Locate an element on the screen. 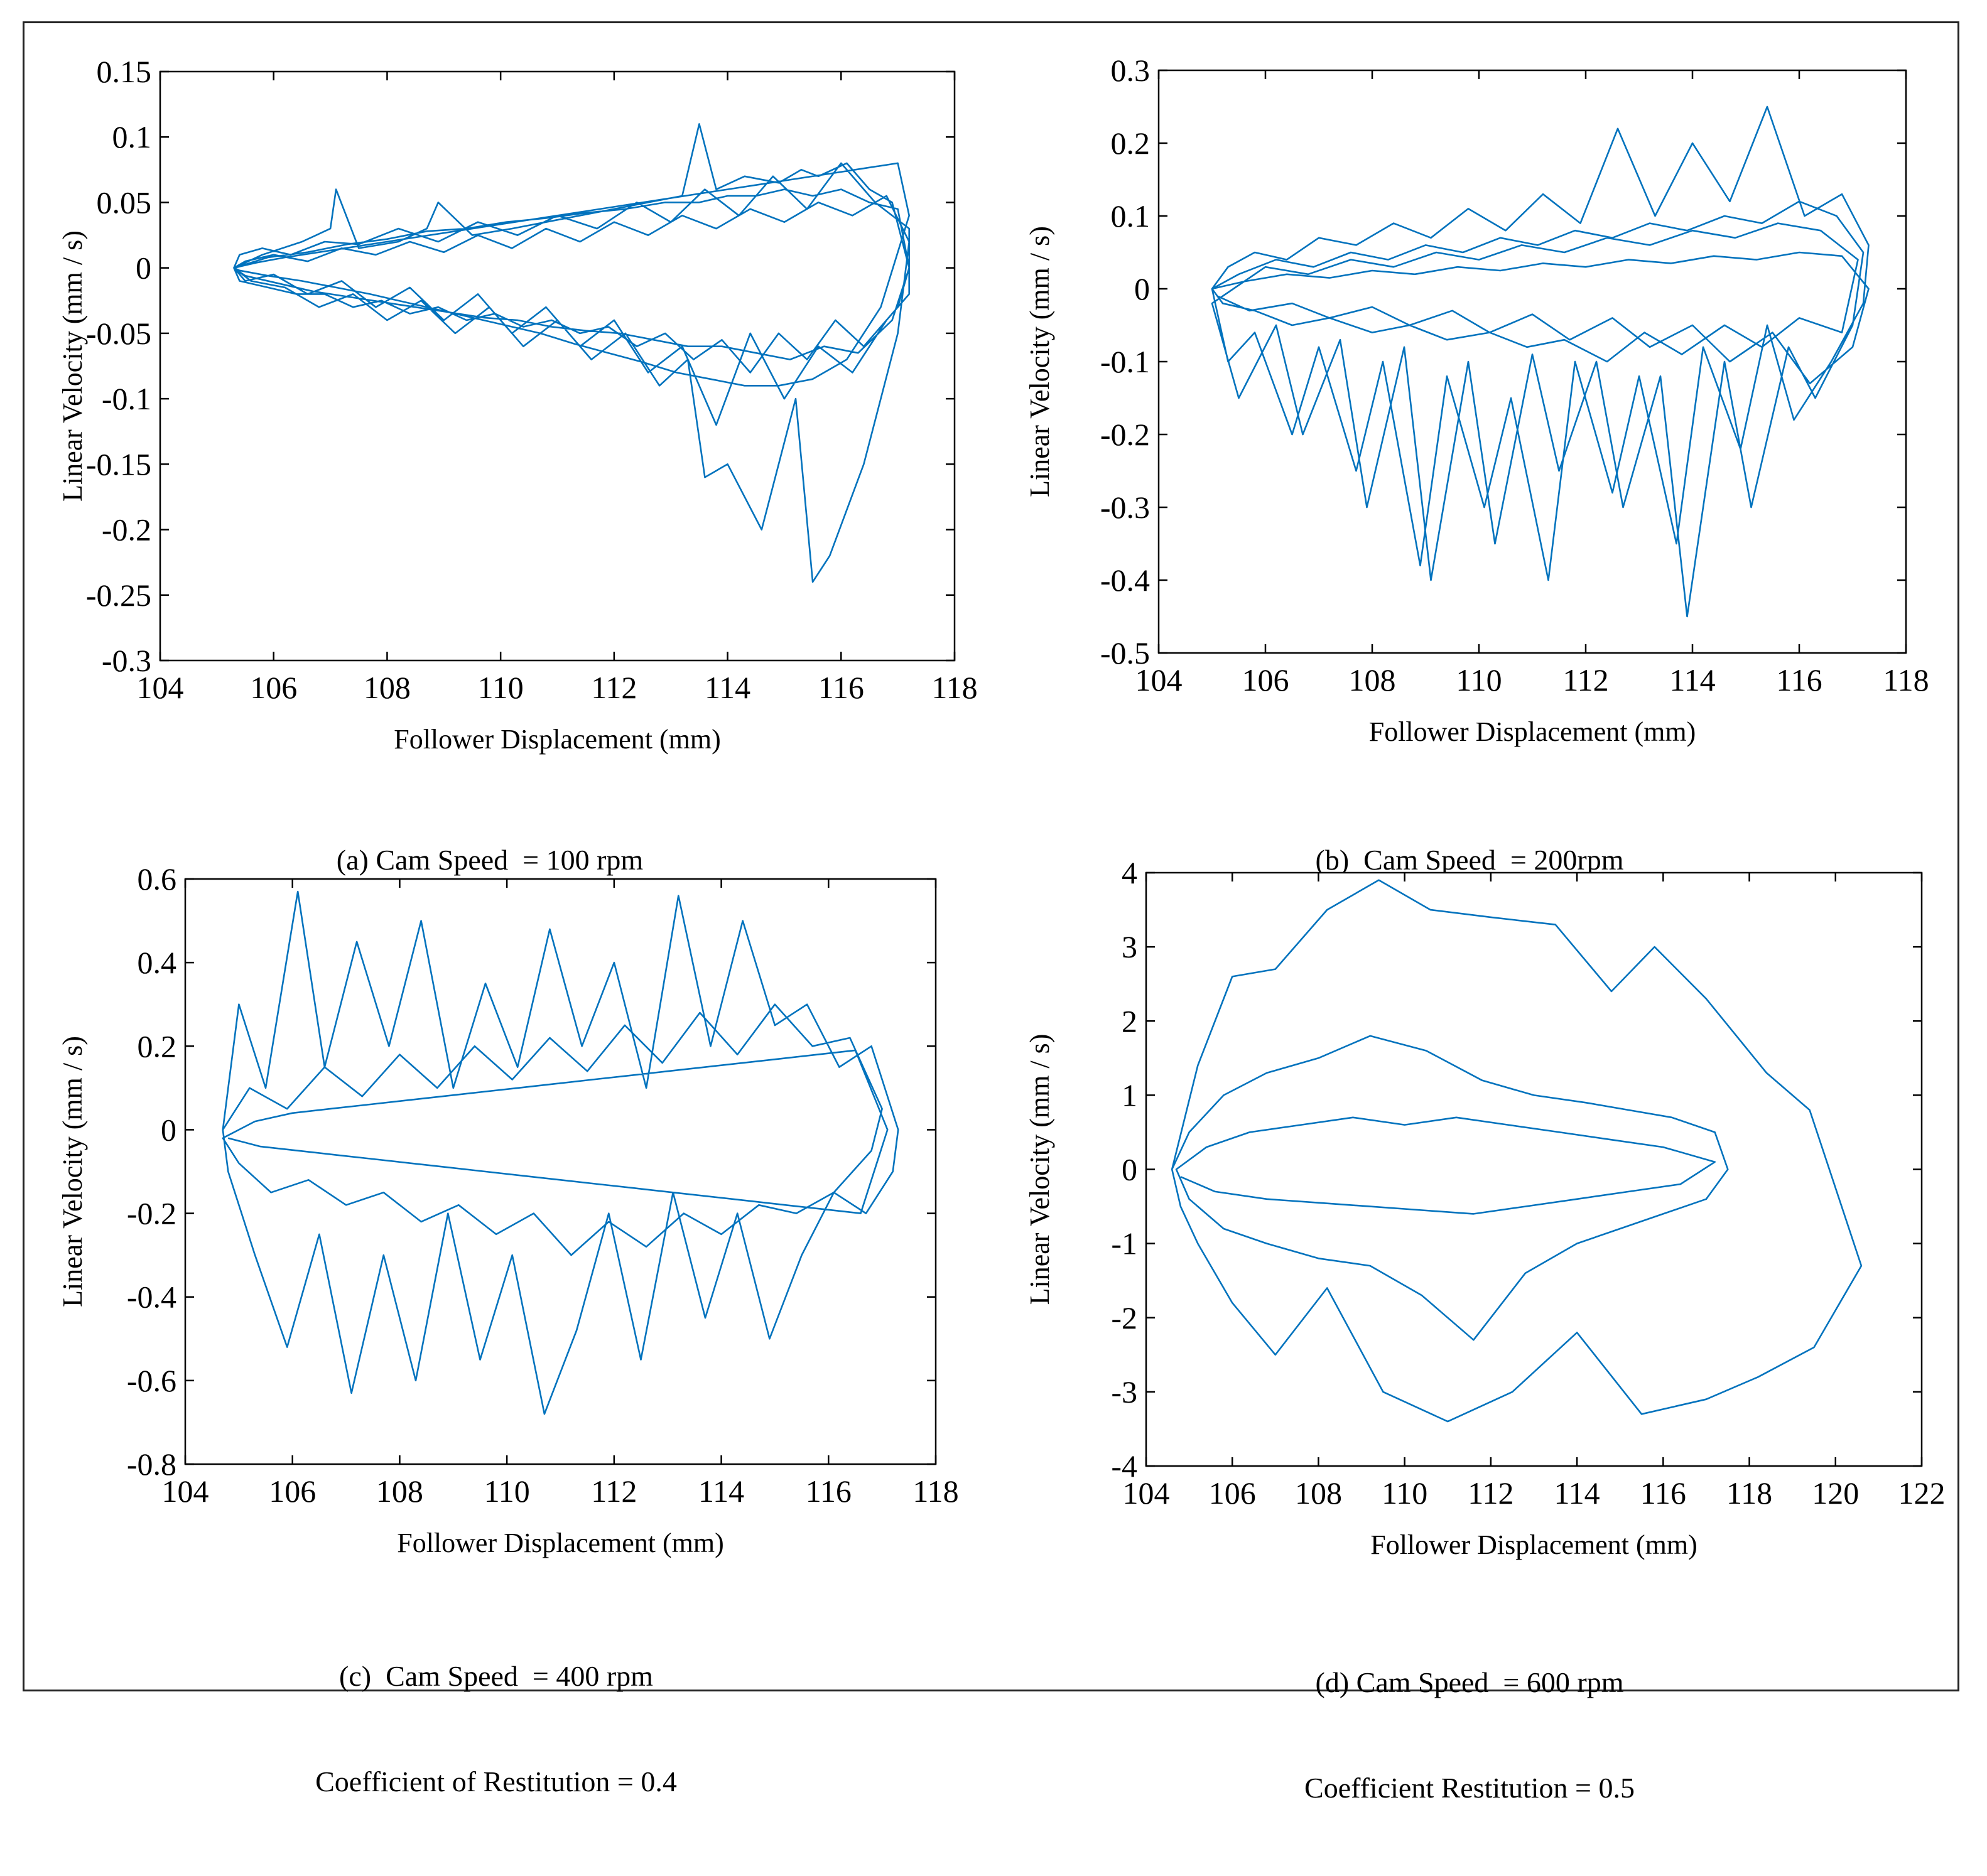 Image resolution: width=1987 pixels, height=1876 pixels. y-tick-label-b-3: 0 is located at coordinates (1142, 288).